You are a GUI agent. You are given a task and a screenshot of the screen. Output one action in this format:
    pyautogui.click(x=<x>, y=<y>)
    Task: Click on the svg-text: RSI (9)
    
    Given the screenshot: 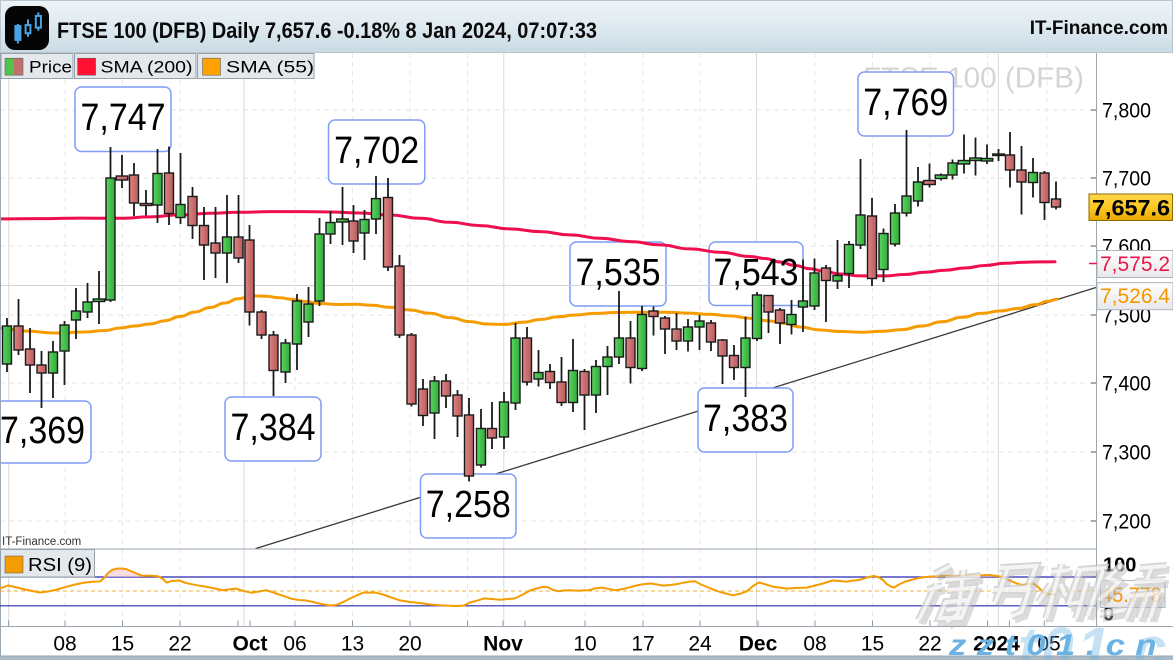 What is the action you would take?
    pyautogui.click(x=60, y=565)
    